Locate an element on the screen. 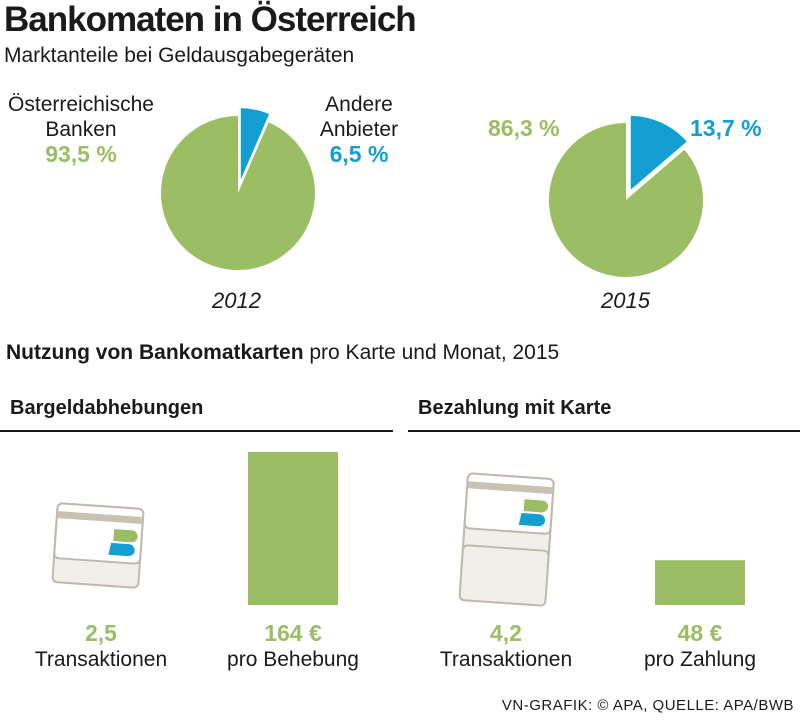  bar-payments-amount is located at coordinates (700, 582).